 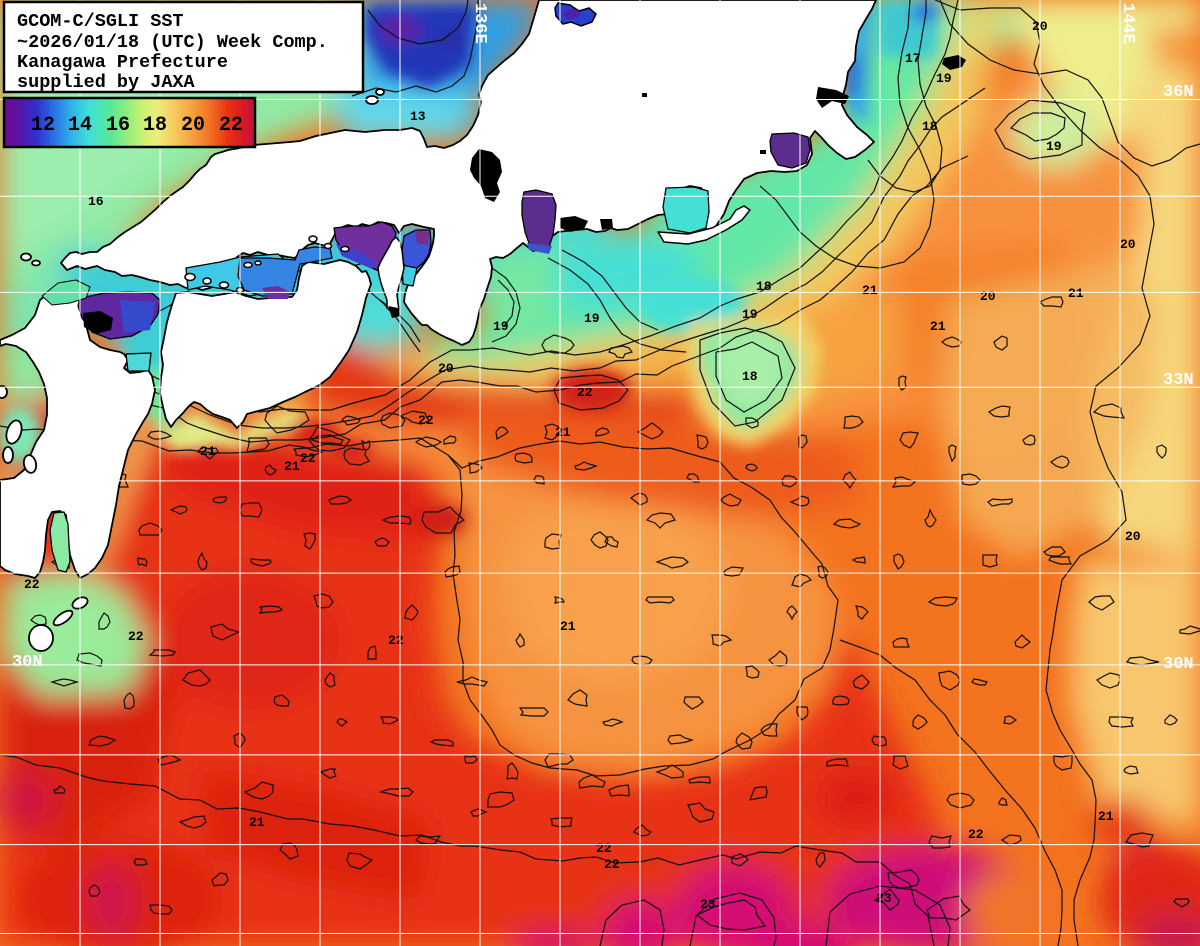 What do you see at coordinates (1178, 92) in the screenshot?
I see `svg-text: 36N` at bounding box center [1178, 92].